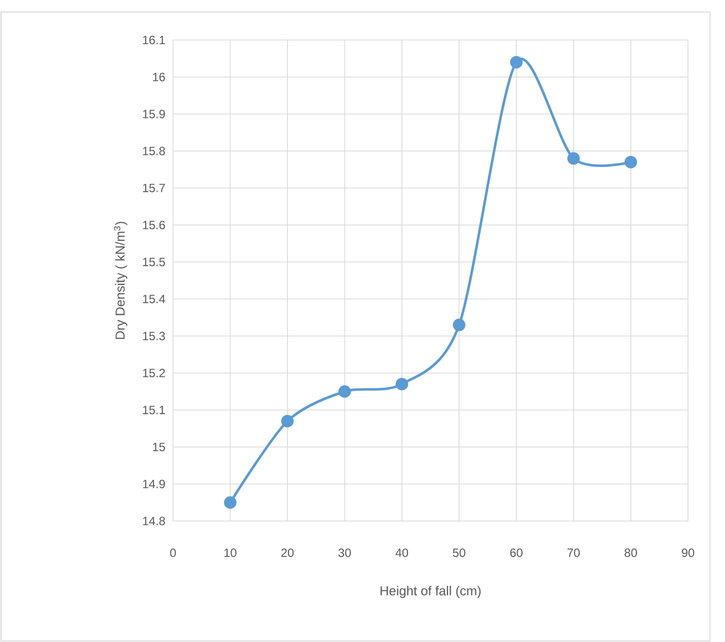  Describe the element at coordinates (430, 592) in the screenshot. I see `x-axis-title: Height of fall (cm)` at that location.